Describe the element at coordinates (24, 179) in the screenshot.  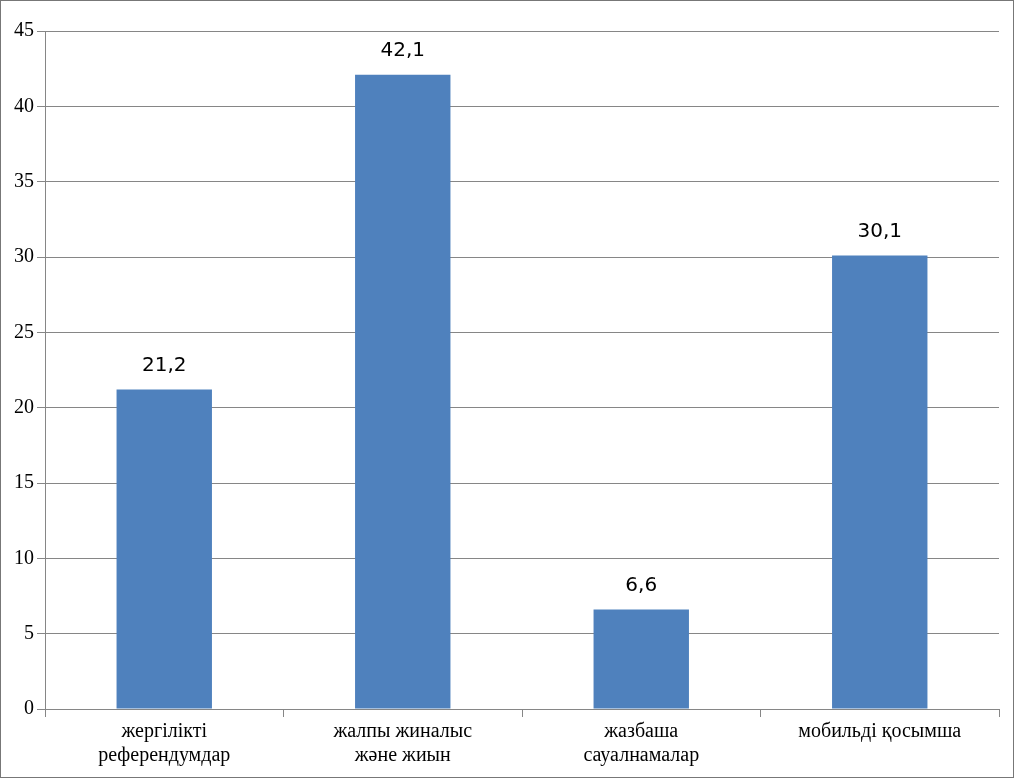
I see `y-tick-label: 35` at that location.